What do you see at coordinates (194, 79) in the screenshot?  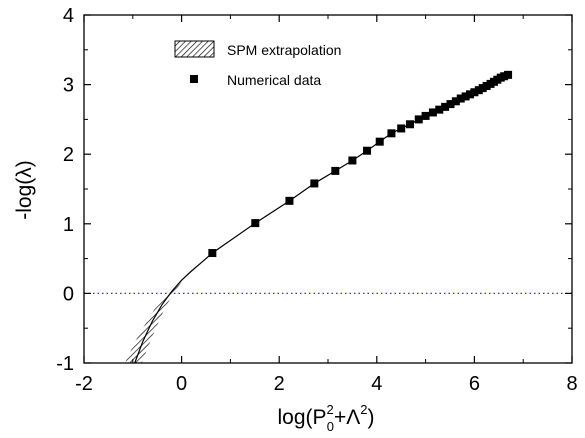 I see `legend-marker-numerical` at bounding box center [194, 79].